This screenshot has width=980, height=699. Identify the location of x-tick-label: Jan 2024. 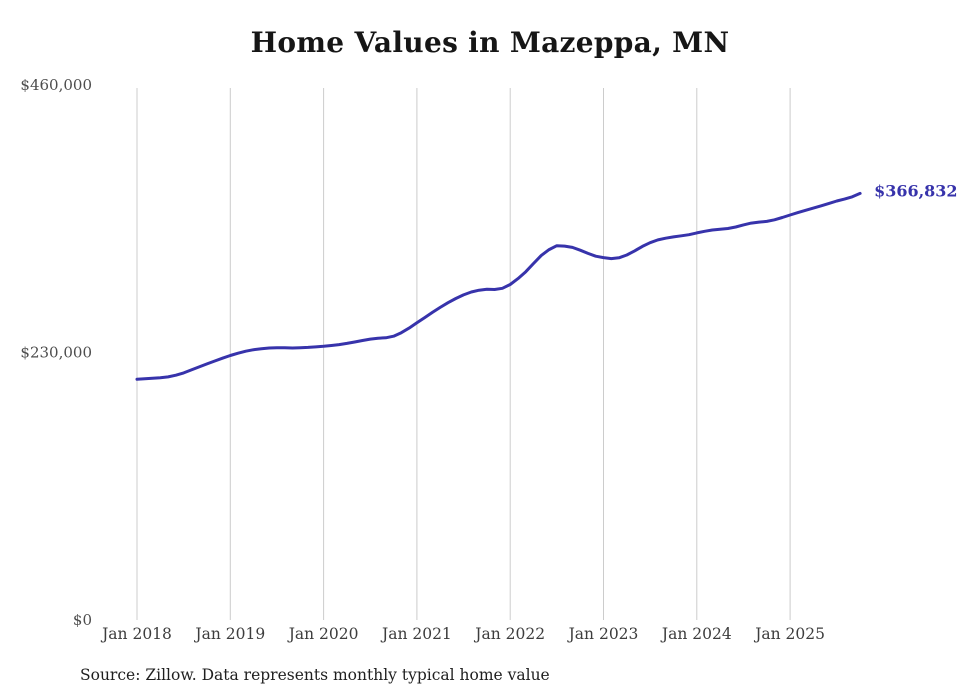
(696, 634).